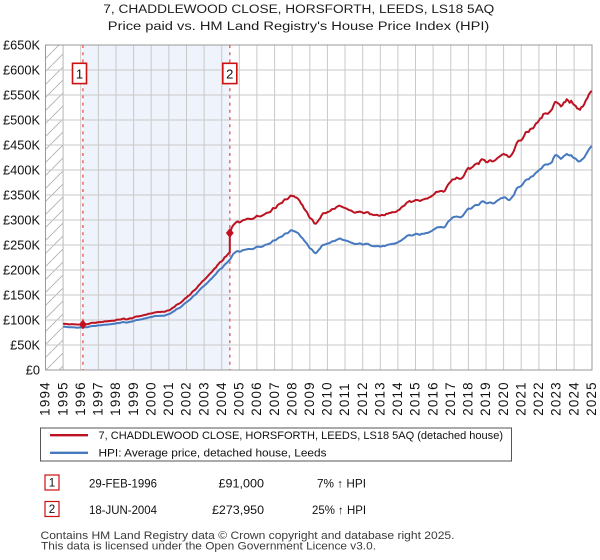  What do you see at coordinates (339, 510) in the screenshot?
I see `svg-text: 25% ↑ HPI` at bounding box center [339, 510].